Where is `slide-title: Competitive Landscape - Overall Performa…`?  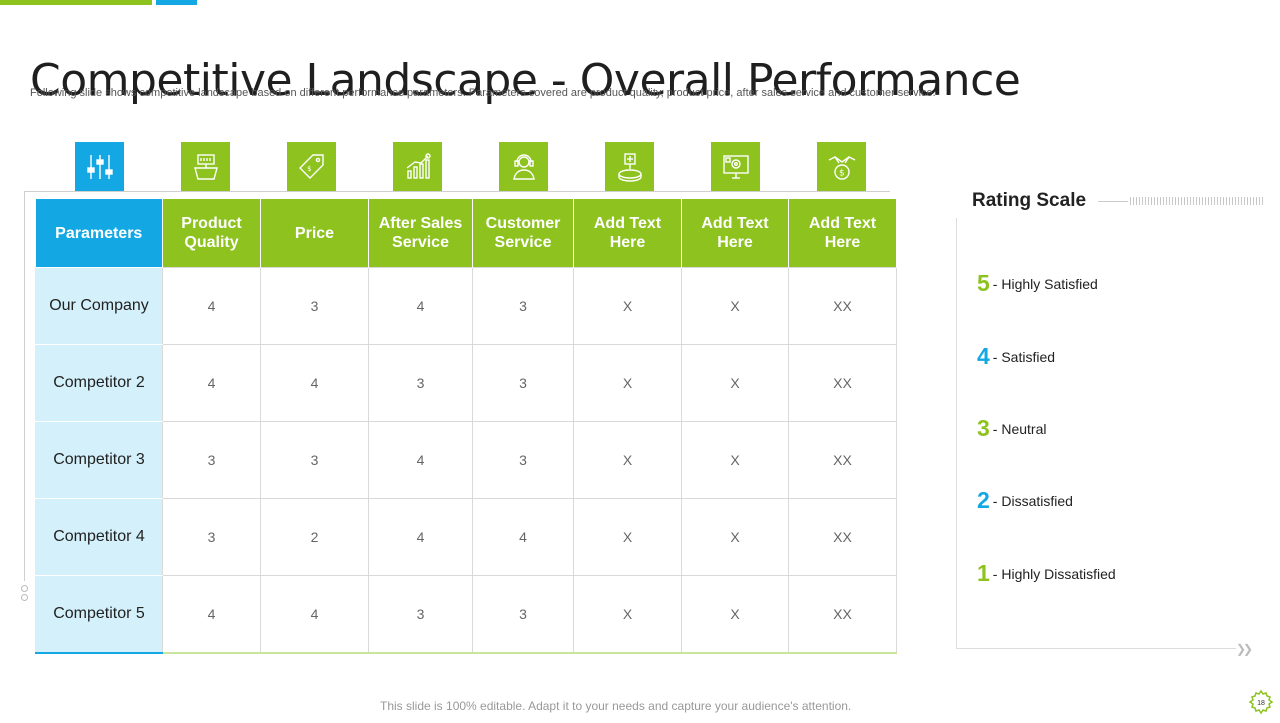 slide-title: Competitive Landscape - Overall Performa… is located at coordinates (525, 81).